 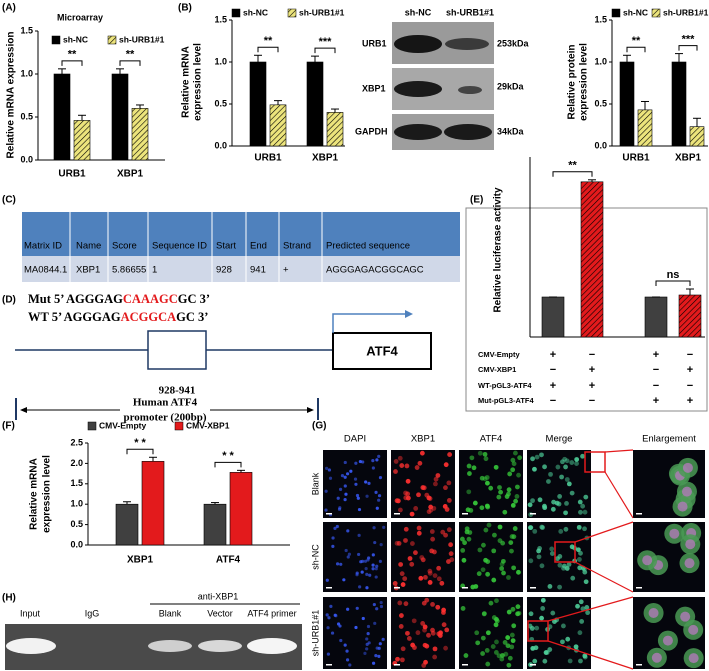 I want to click on legend-label: sh-NC, so click(x=635, y=12).